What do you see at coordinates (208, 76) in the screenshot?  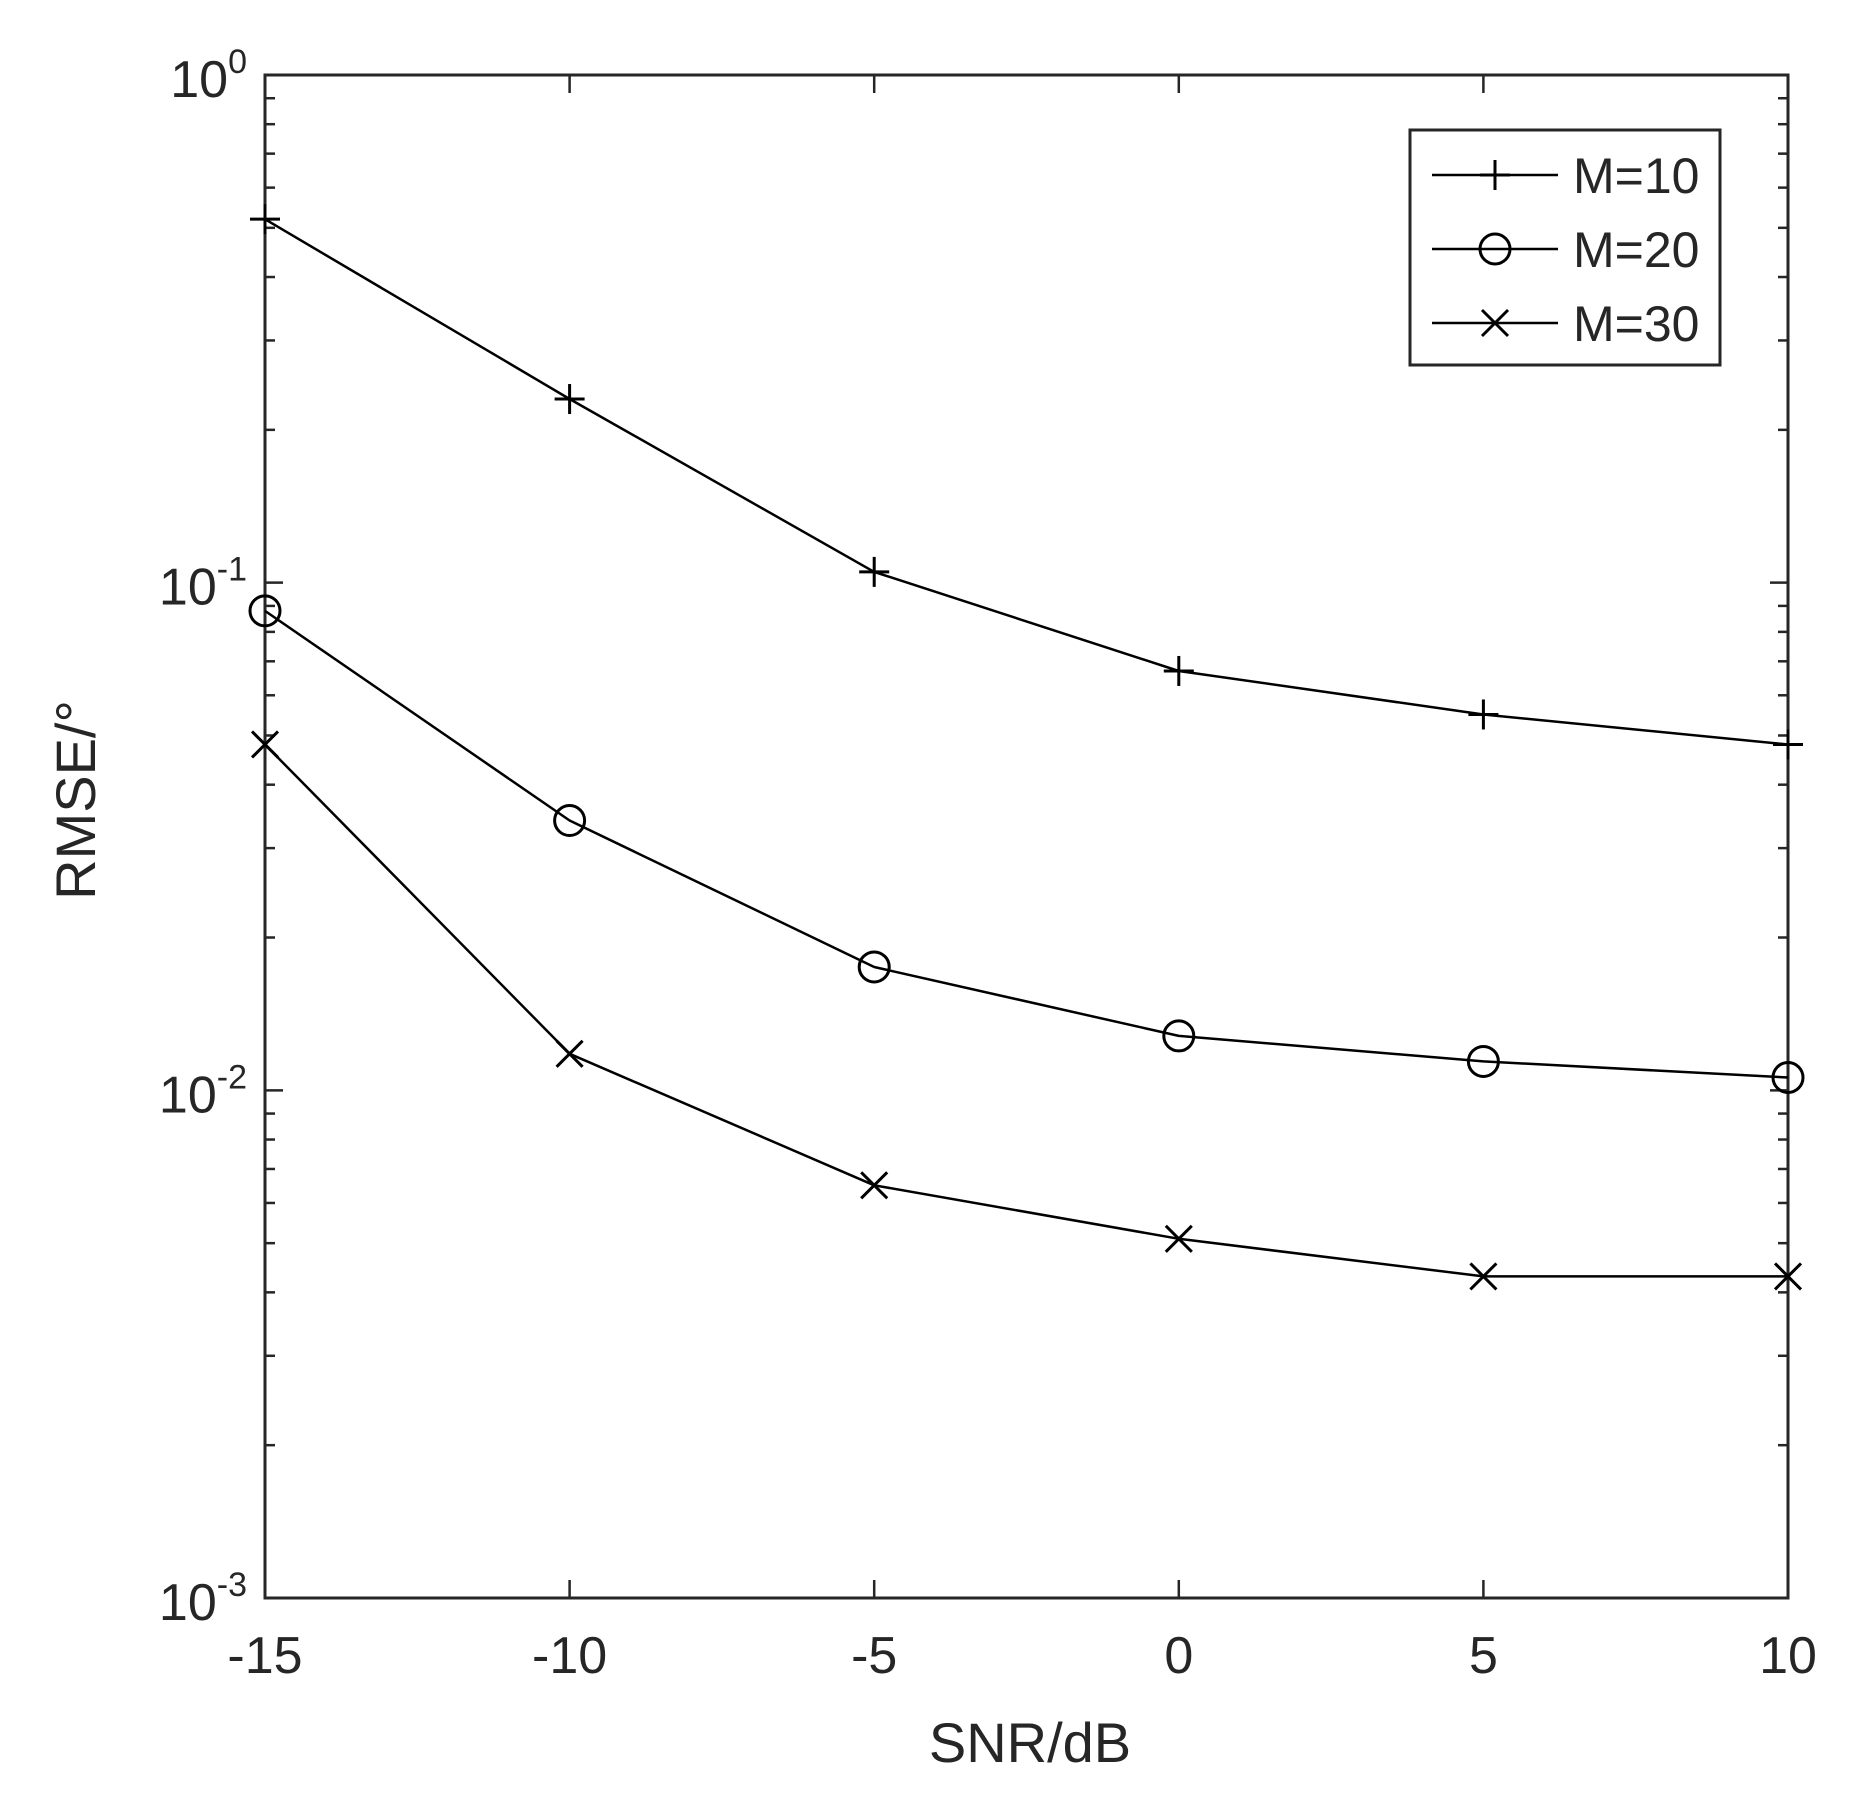 I see `y-tick-label: 10⁰` at bounding box center [208, 76].